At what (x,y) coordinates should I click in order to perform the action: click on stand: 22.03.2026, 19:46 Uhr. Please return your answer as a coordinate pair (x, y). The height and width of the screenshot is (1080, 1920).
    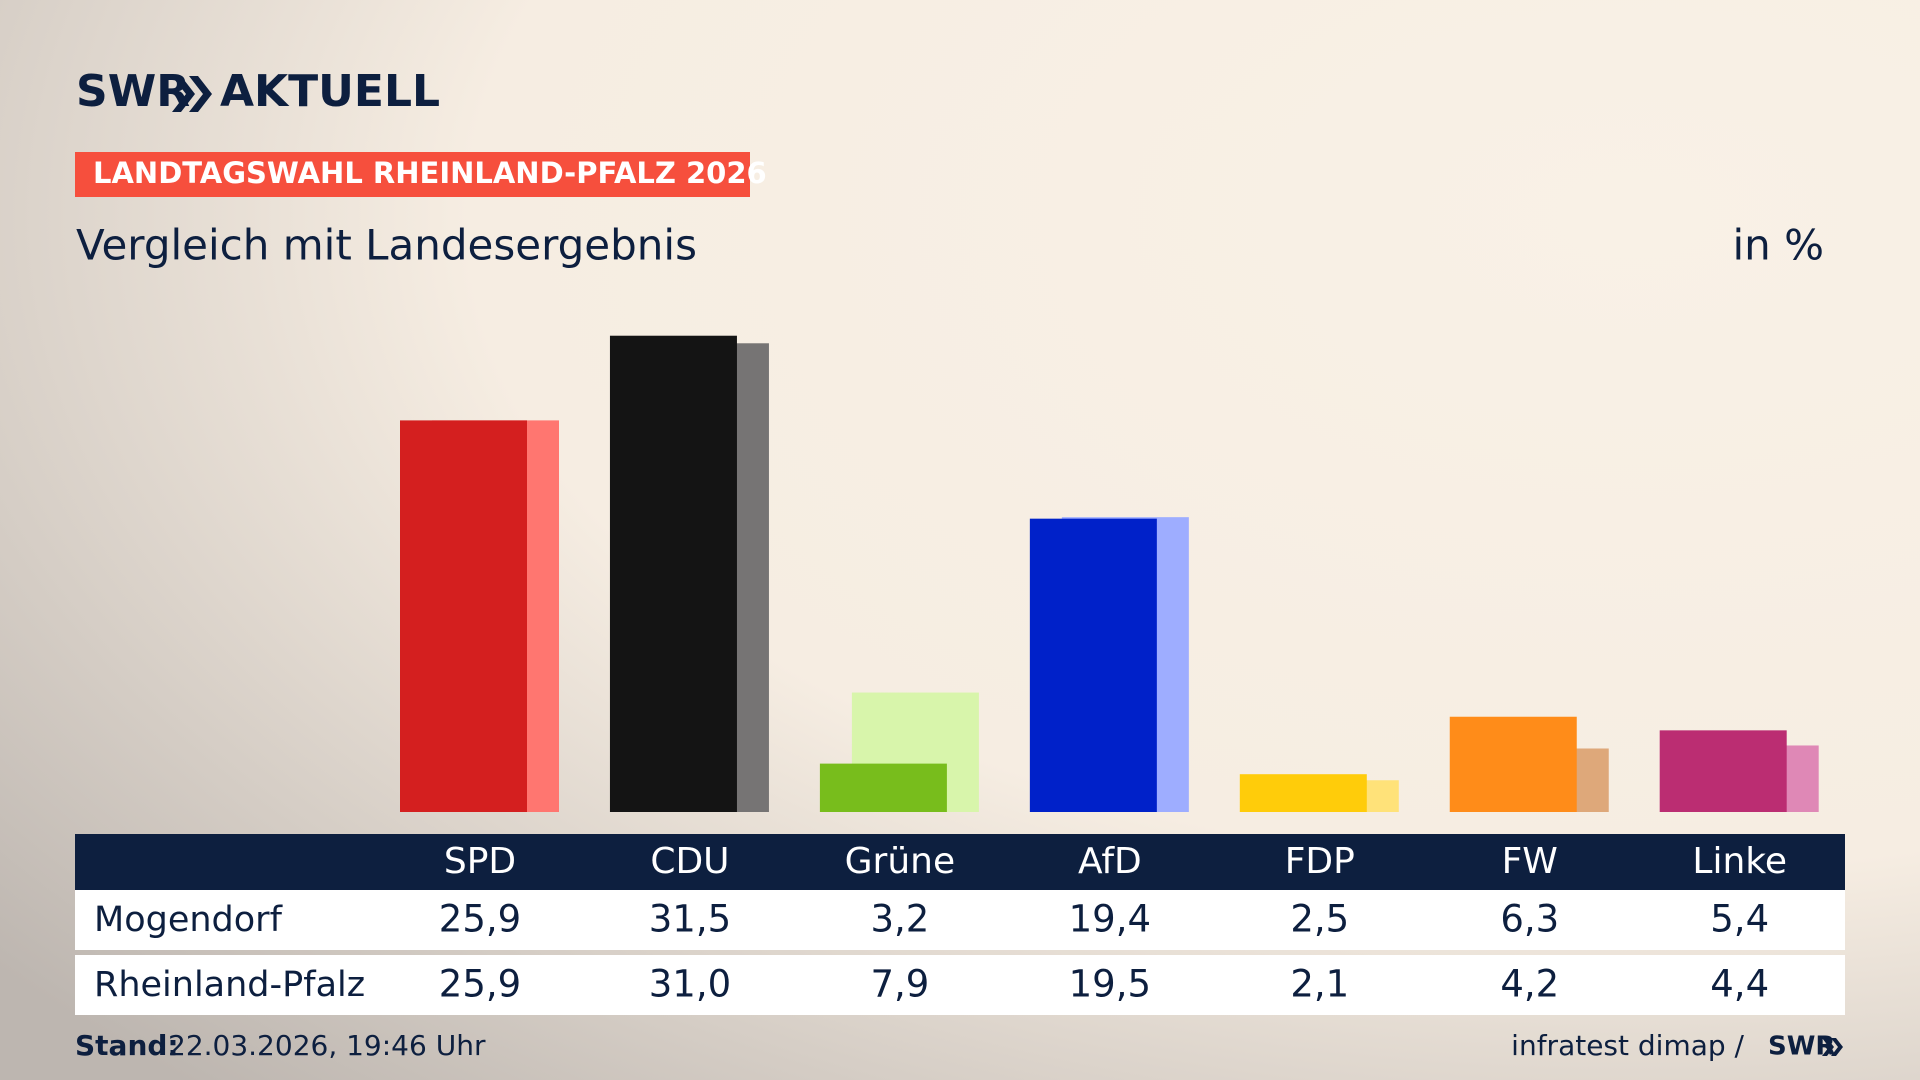
    Looking at the image, I should click on (327, 1045).